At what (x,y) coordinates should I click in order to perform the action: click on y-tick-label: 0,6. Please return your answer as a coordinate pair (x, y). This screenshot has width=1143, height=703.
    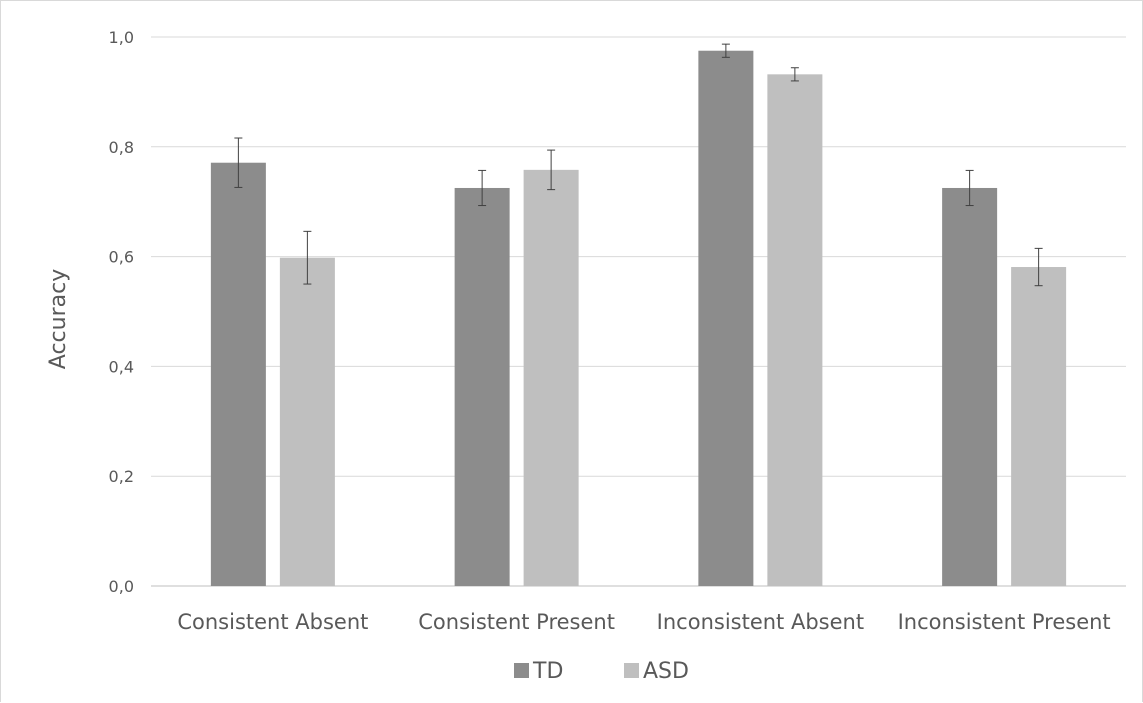
    Looking at the image, I should click on (121, 257).